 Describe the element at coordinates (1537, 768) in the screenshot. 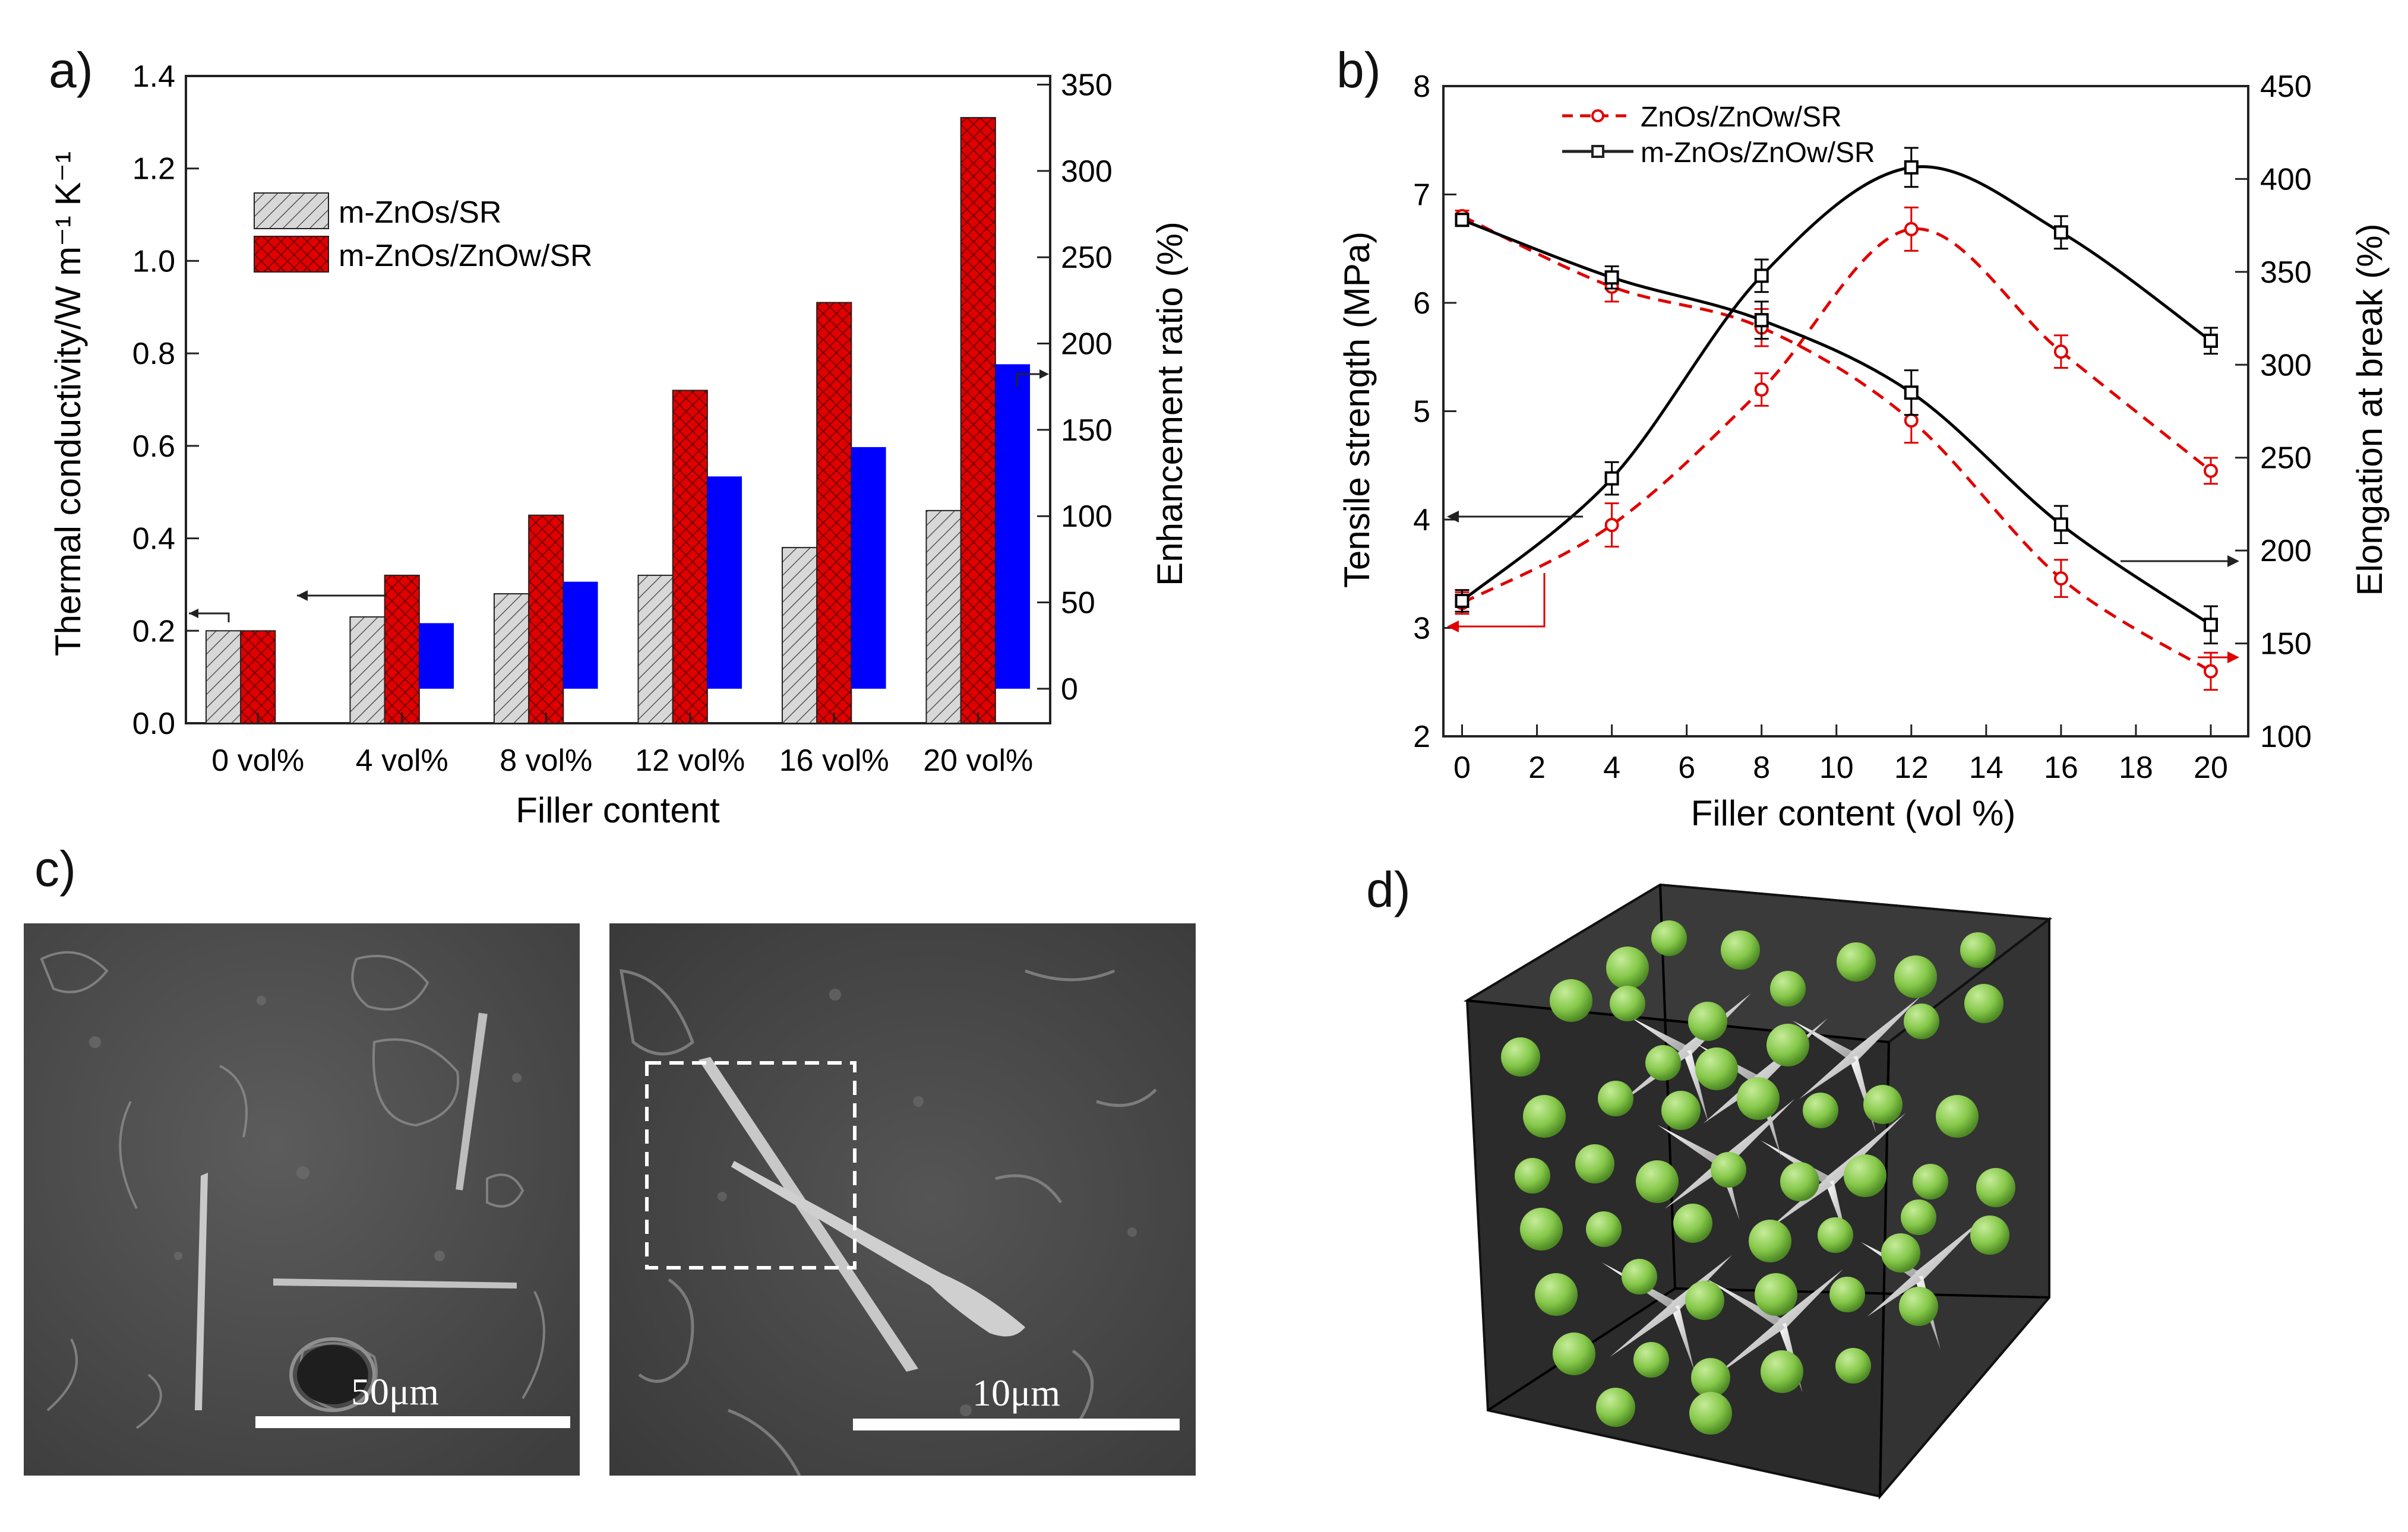

I see `b-x-tick-label: 2` at that location.